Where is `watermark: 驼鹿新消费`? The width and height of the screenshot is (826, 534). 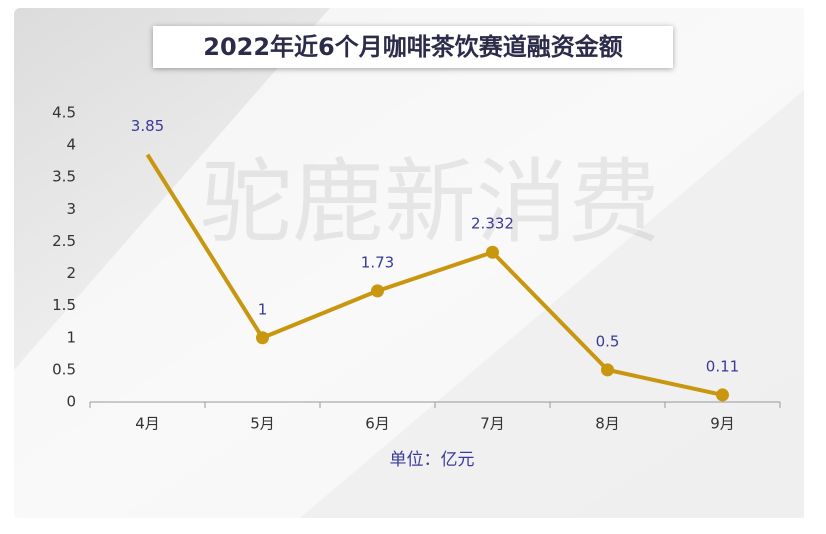
watermark: 驼鹿新消费 is located at coordinates (430, 202).